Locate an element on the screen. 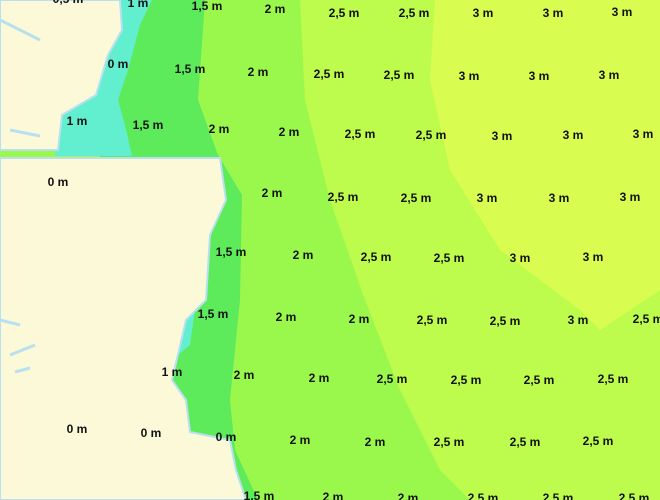 This screenshot has height=500, width=660. wave-height-label: 0,5 m is located at coordinates (68, 3).